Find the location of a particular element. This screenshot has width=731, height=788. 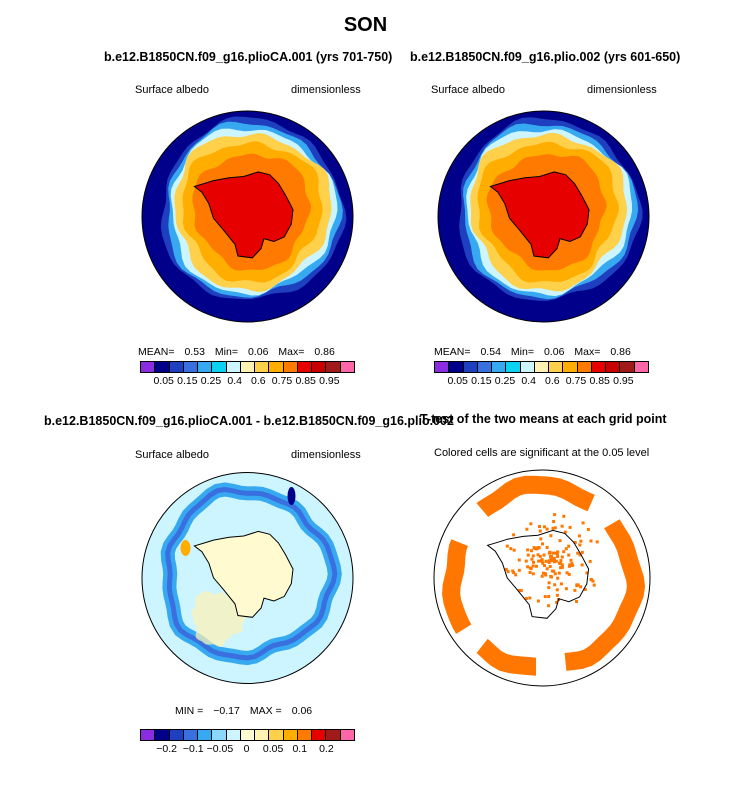

colorbar-tick-label: −0.1 is located at coordinates (193, 749).